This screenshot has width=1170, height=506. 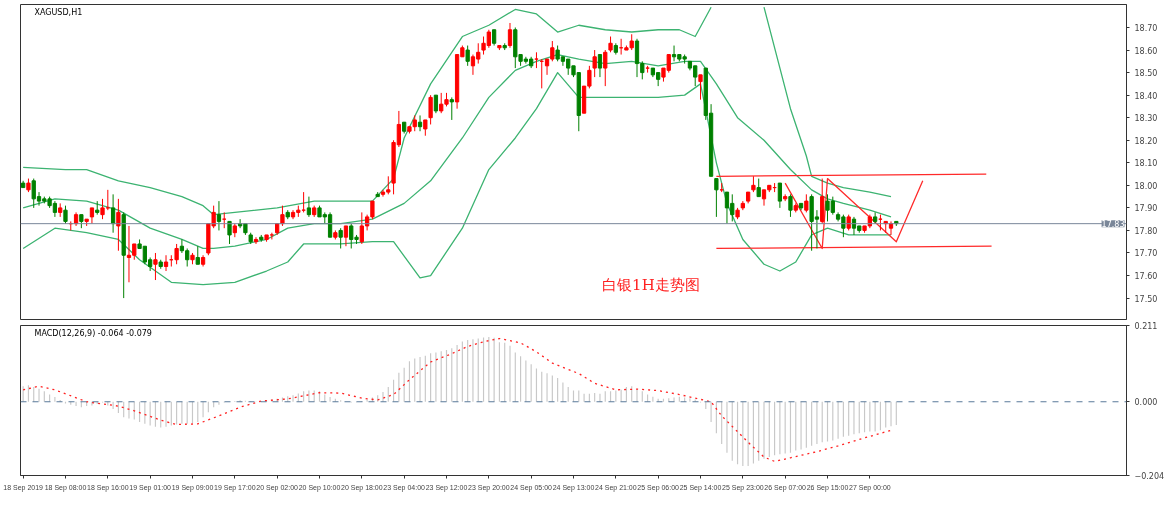 What do you see at coordinates (93, 333) in the screenshot?
I see `chart-title: MACD(12,26,9) -0.064 -0.079` at bounding box center [93, 333].